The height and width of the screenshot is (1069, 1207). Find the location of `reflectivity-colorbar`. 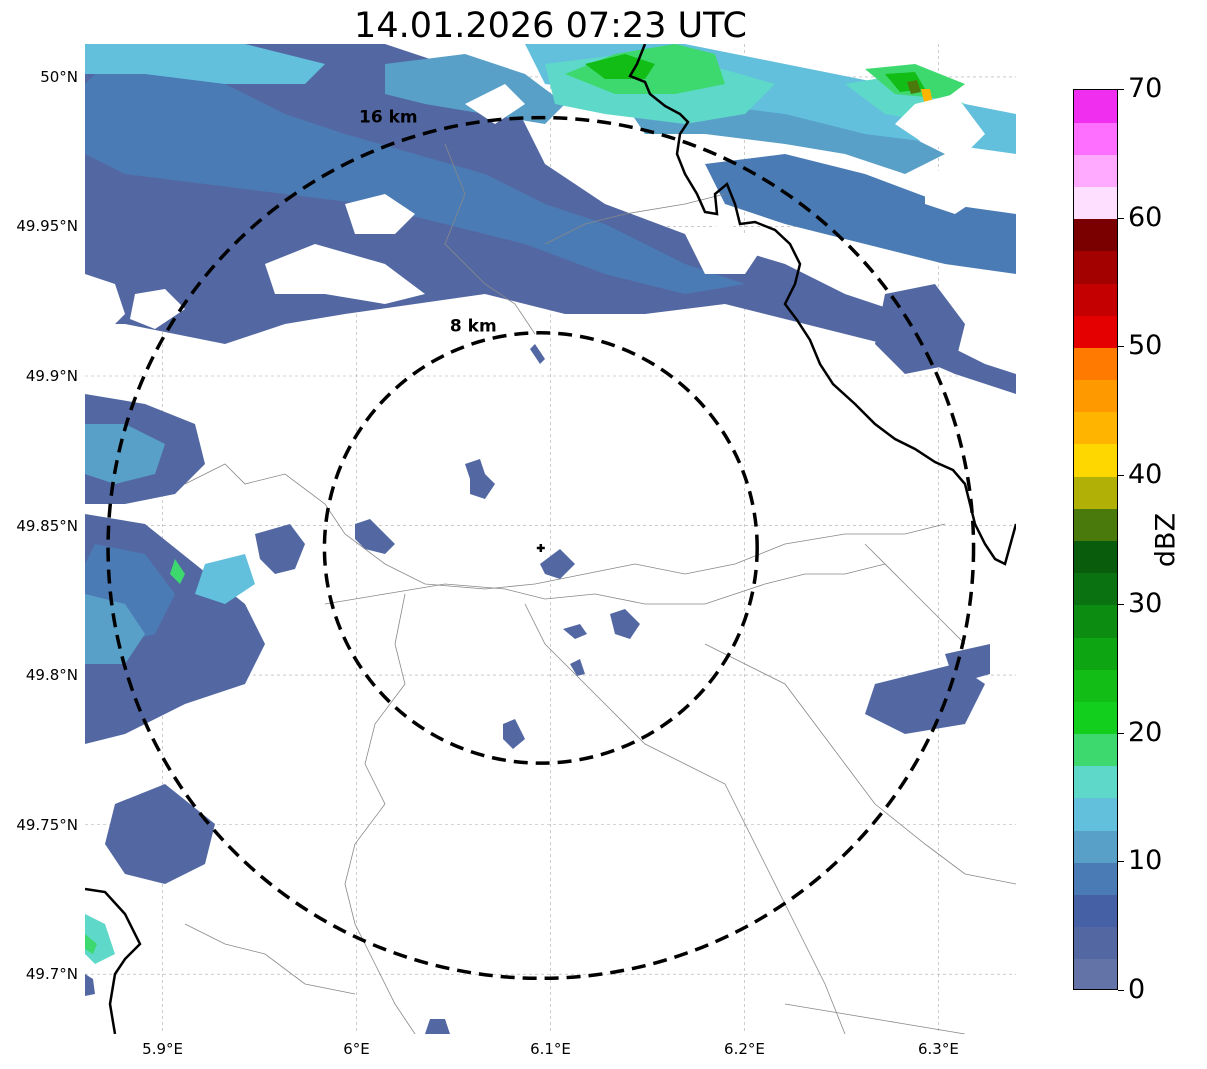

reflectivity-colorbar is located at coordinates (1095, 539).